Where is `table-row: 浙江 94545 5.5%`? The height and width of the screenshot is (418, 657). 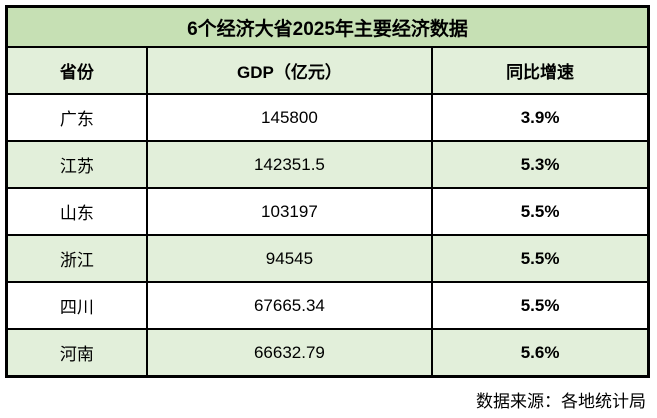 table-row: 浙江 94545 5.5% is located at coordinates (327, 258).